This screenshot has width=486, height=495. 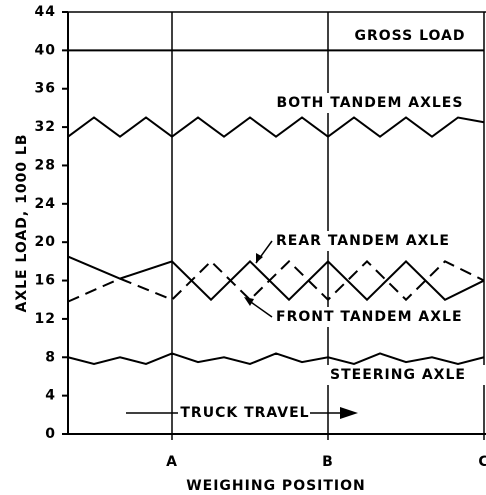 I want to click on y-tick-label: 32, so click(x=45, y=127).